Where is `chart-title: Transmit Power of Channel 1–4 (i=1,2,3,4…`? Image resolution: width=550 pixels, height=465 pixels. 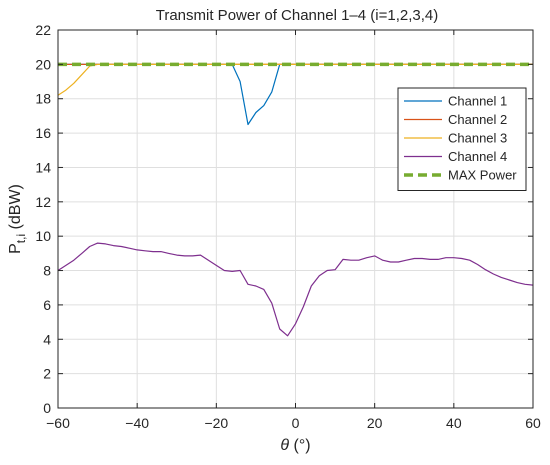
chart-title: Transmit Power of Channel 1–4 (i=1,2,3,4… is located at coordinates (297, 15).